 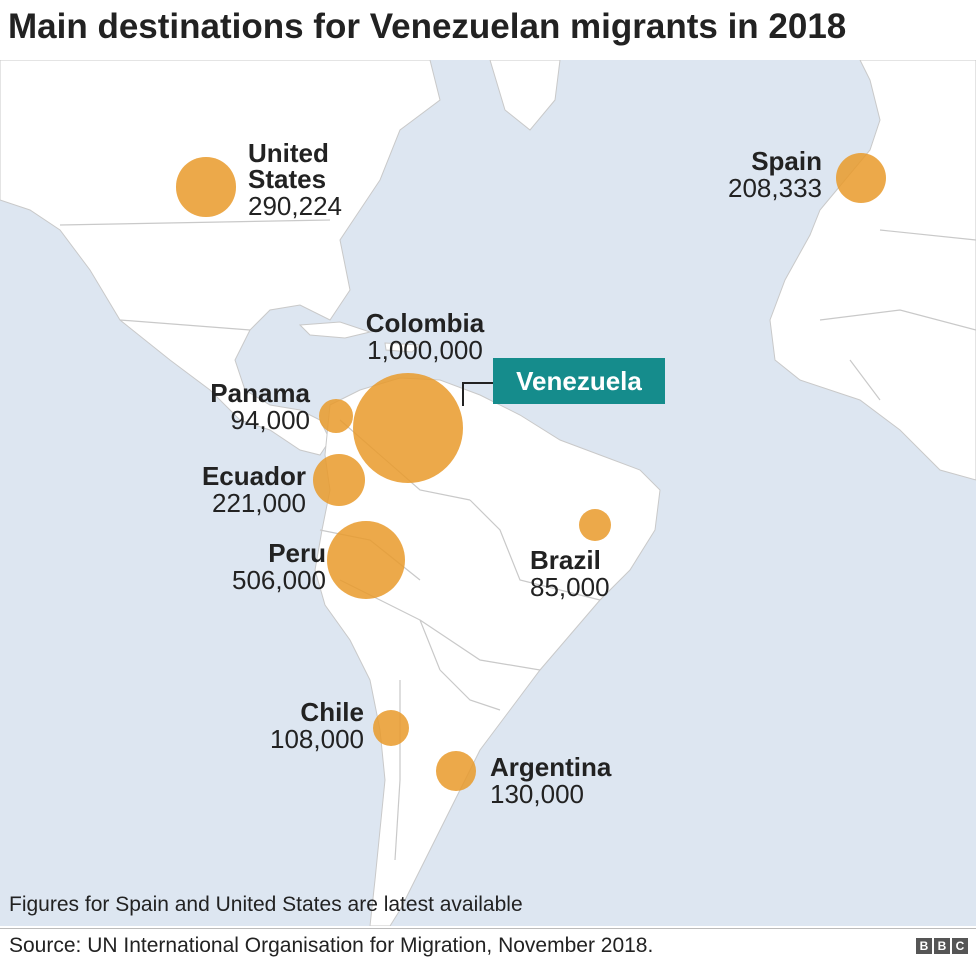 I want to click on label-argentina-name: Argentina, so click(x=551, y=767).